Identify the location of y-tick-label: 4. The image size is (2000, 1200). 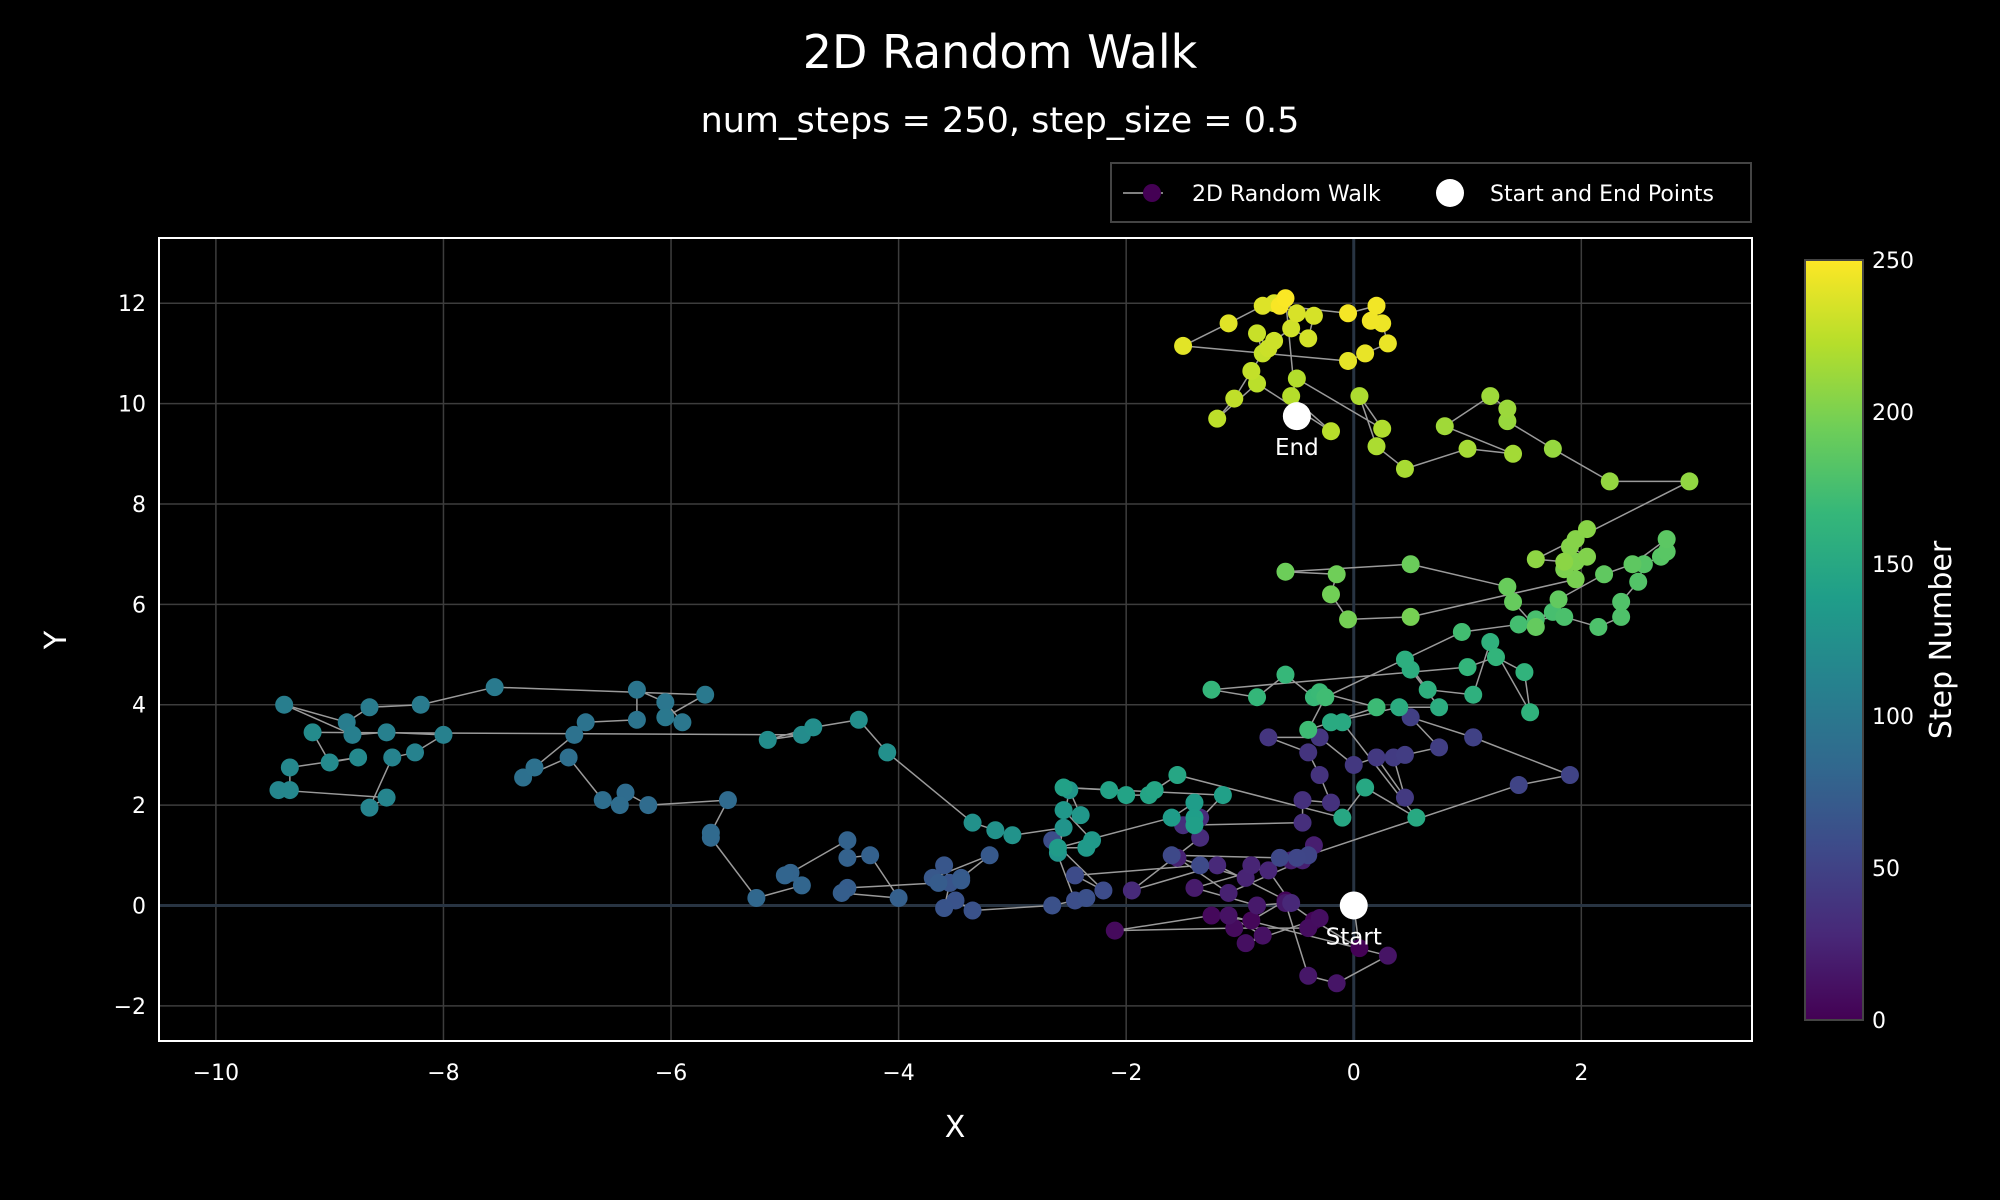
(139, 706).